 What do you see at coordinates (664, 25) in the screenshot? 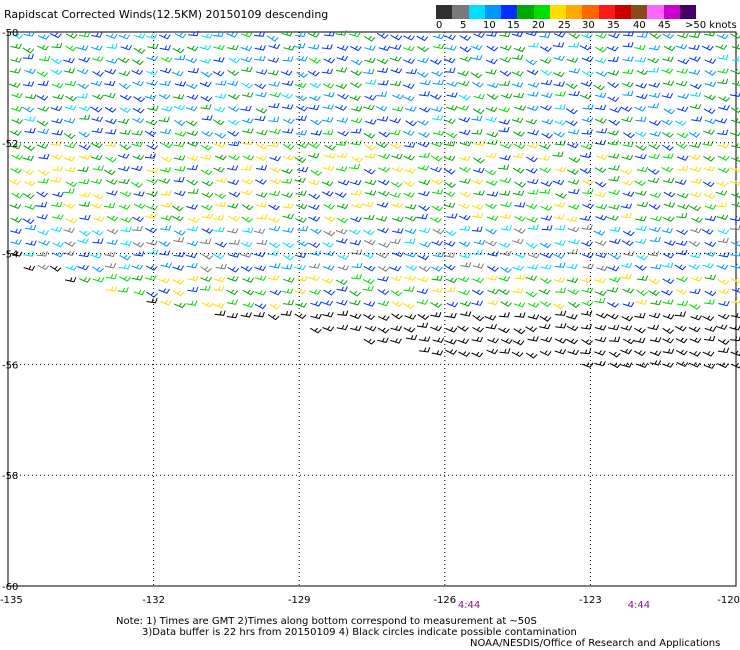
I see `scale-label: 45` at bounding box center [664, 25].